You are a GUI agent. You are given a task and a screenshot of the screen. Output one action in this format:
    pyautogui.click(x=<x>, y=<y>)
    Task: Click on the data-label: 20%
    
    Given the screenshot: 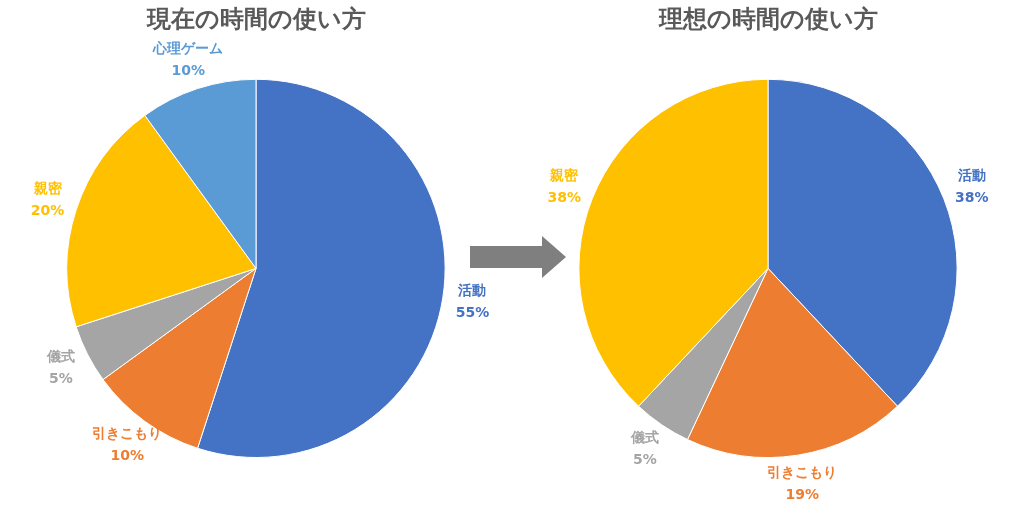 What is the action you would take?
    pyautogui.click(x=47, y=210)
    